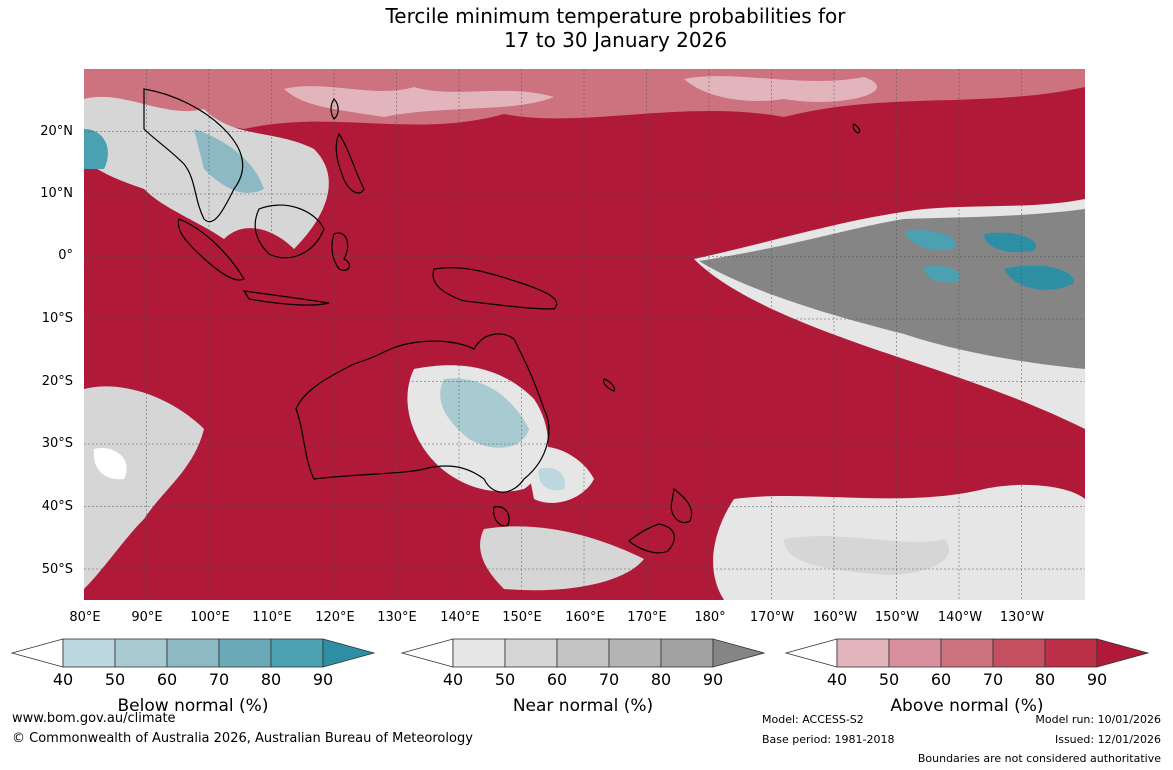  I want to click on se-asia-near-normal, so click(206, 173).